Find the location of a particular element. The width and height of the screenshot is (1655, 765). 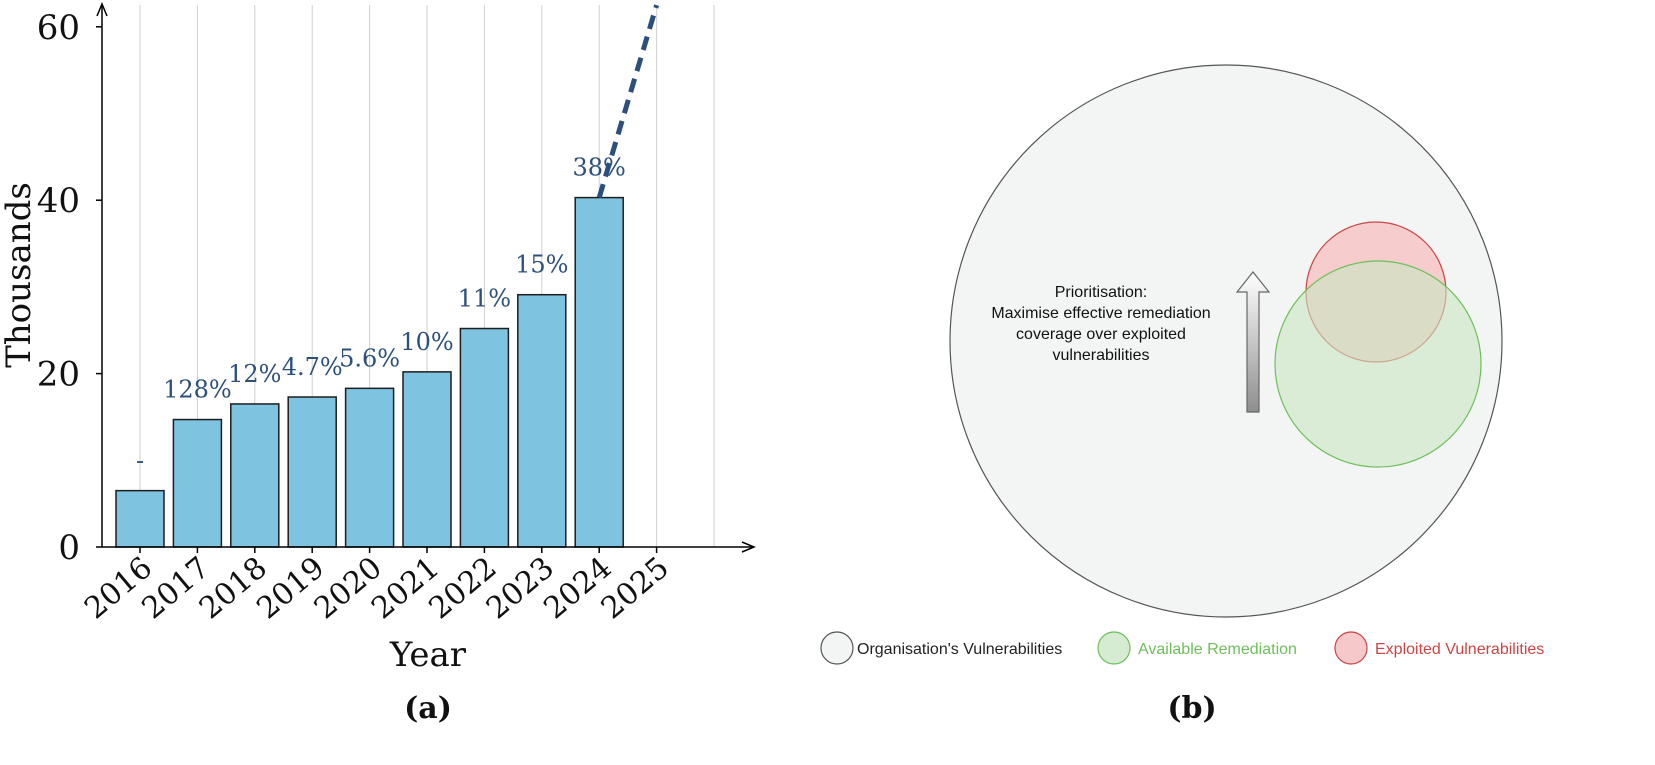

growth-label-2019: 4.7% is located at coordinates (312, 367).